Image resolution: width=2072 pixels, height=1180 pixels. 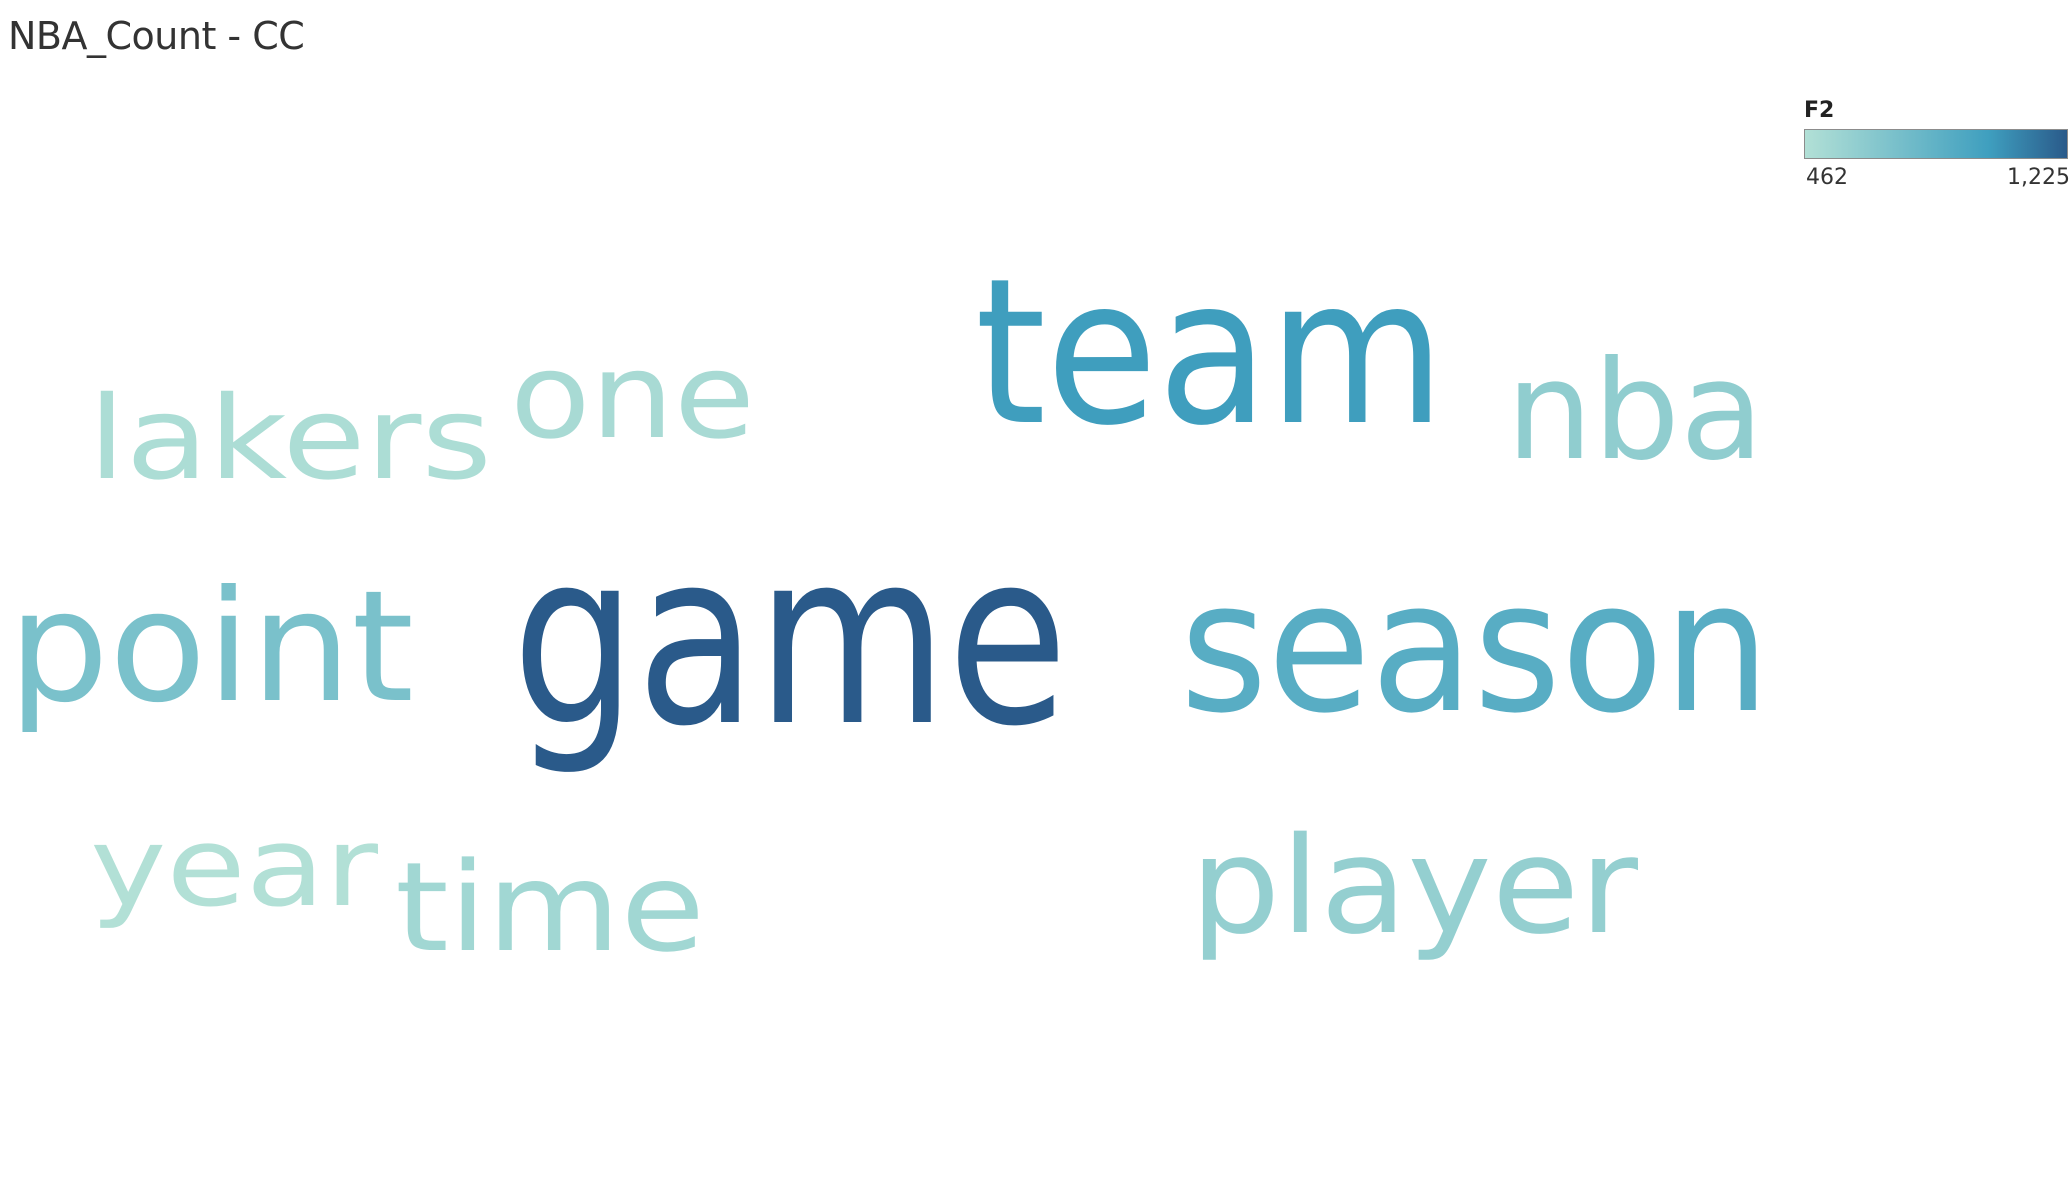 What do you see at coordinates (1635, 411) in the screenshot?
I see `word-nba: nba` at bounding box center [1635, 411].